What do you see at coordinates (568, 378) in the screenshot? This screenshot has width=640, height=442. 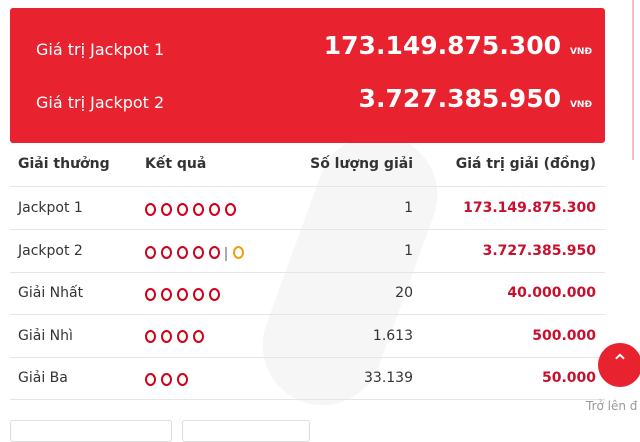 I see `prize-value: 50.000` at bounding box center [568, 378].